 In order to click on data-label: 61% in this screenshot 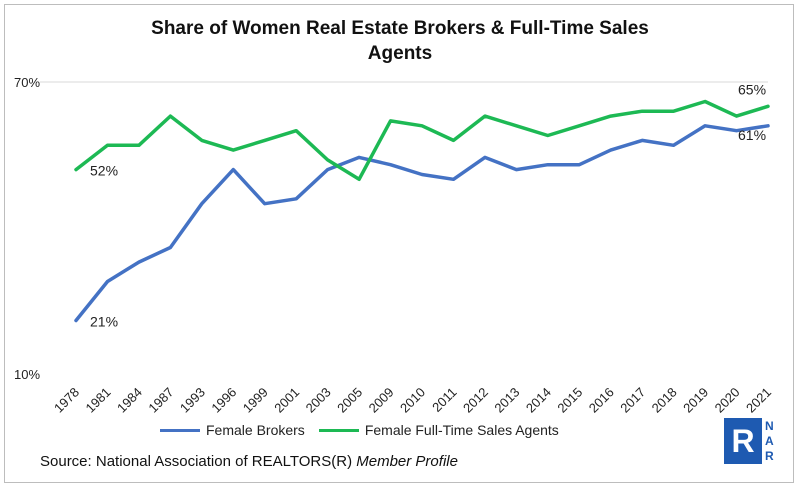, I will do `click(752, 135)`.